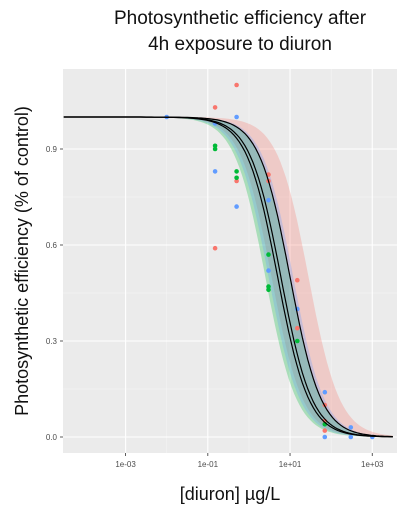  I want to click on x-axis-ticks: 1e-03 1e-01 1e+01 1e+03, so click(249, 461).